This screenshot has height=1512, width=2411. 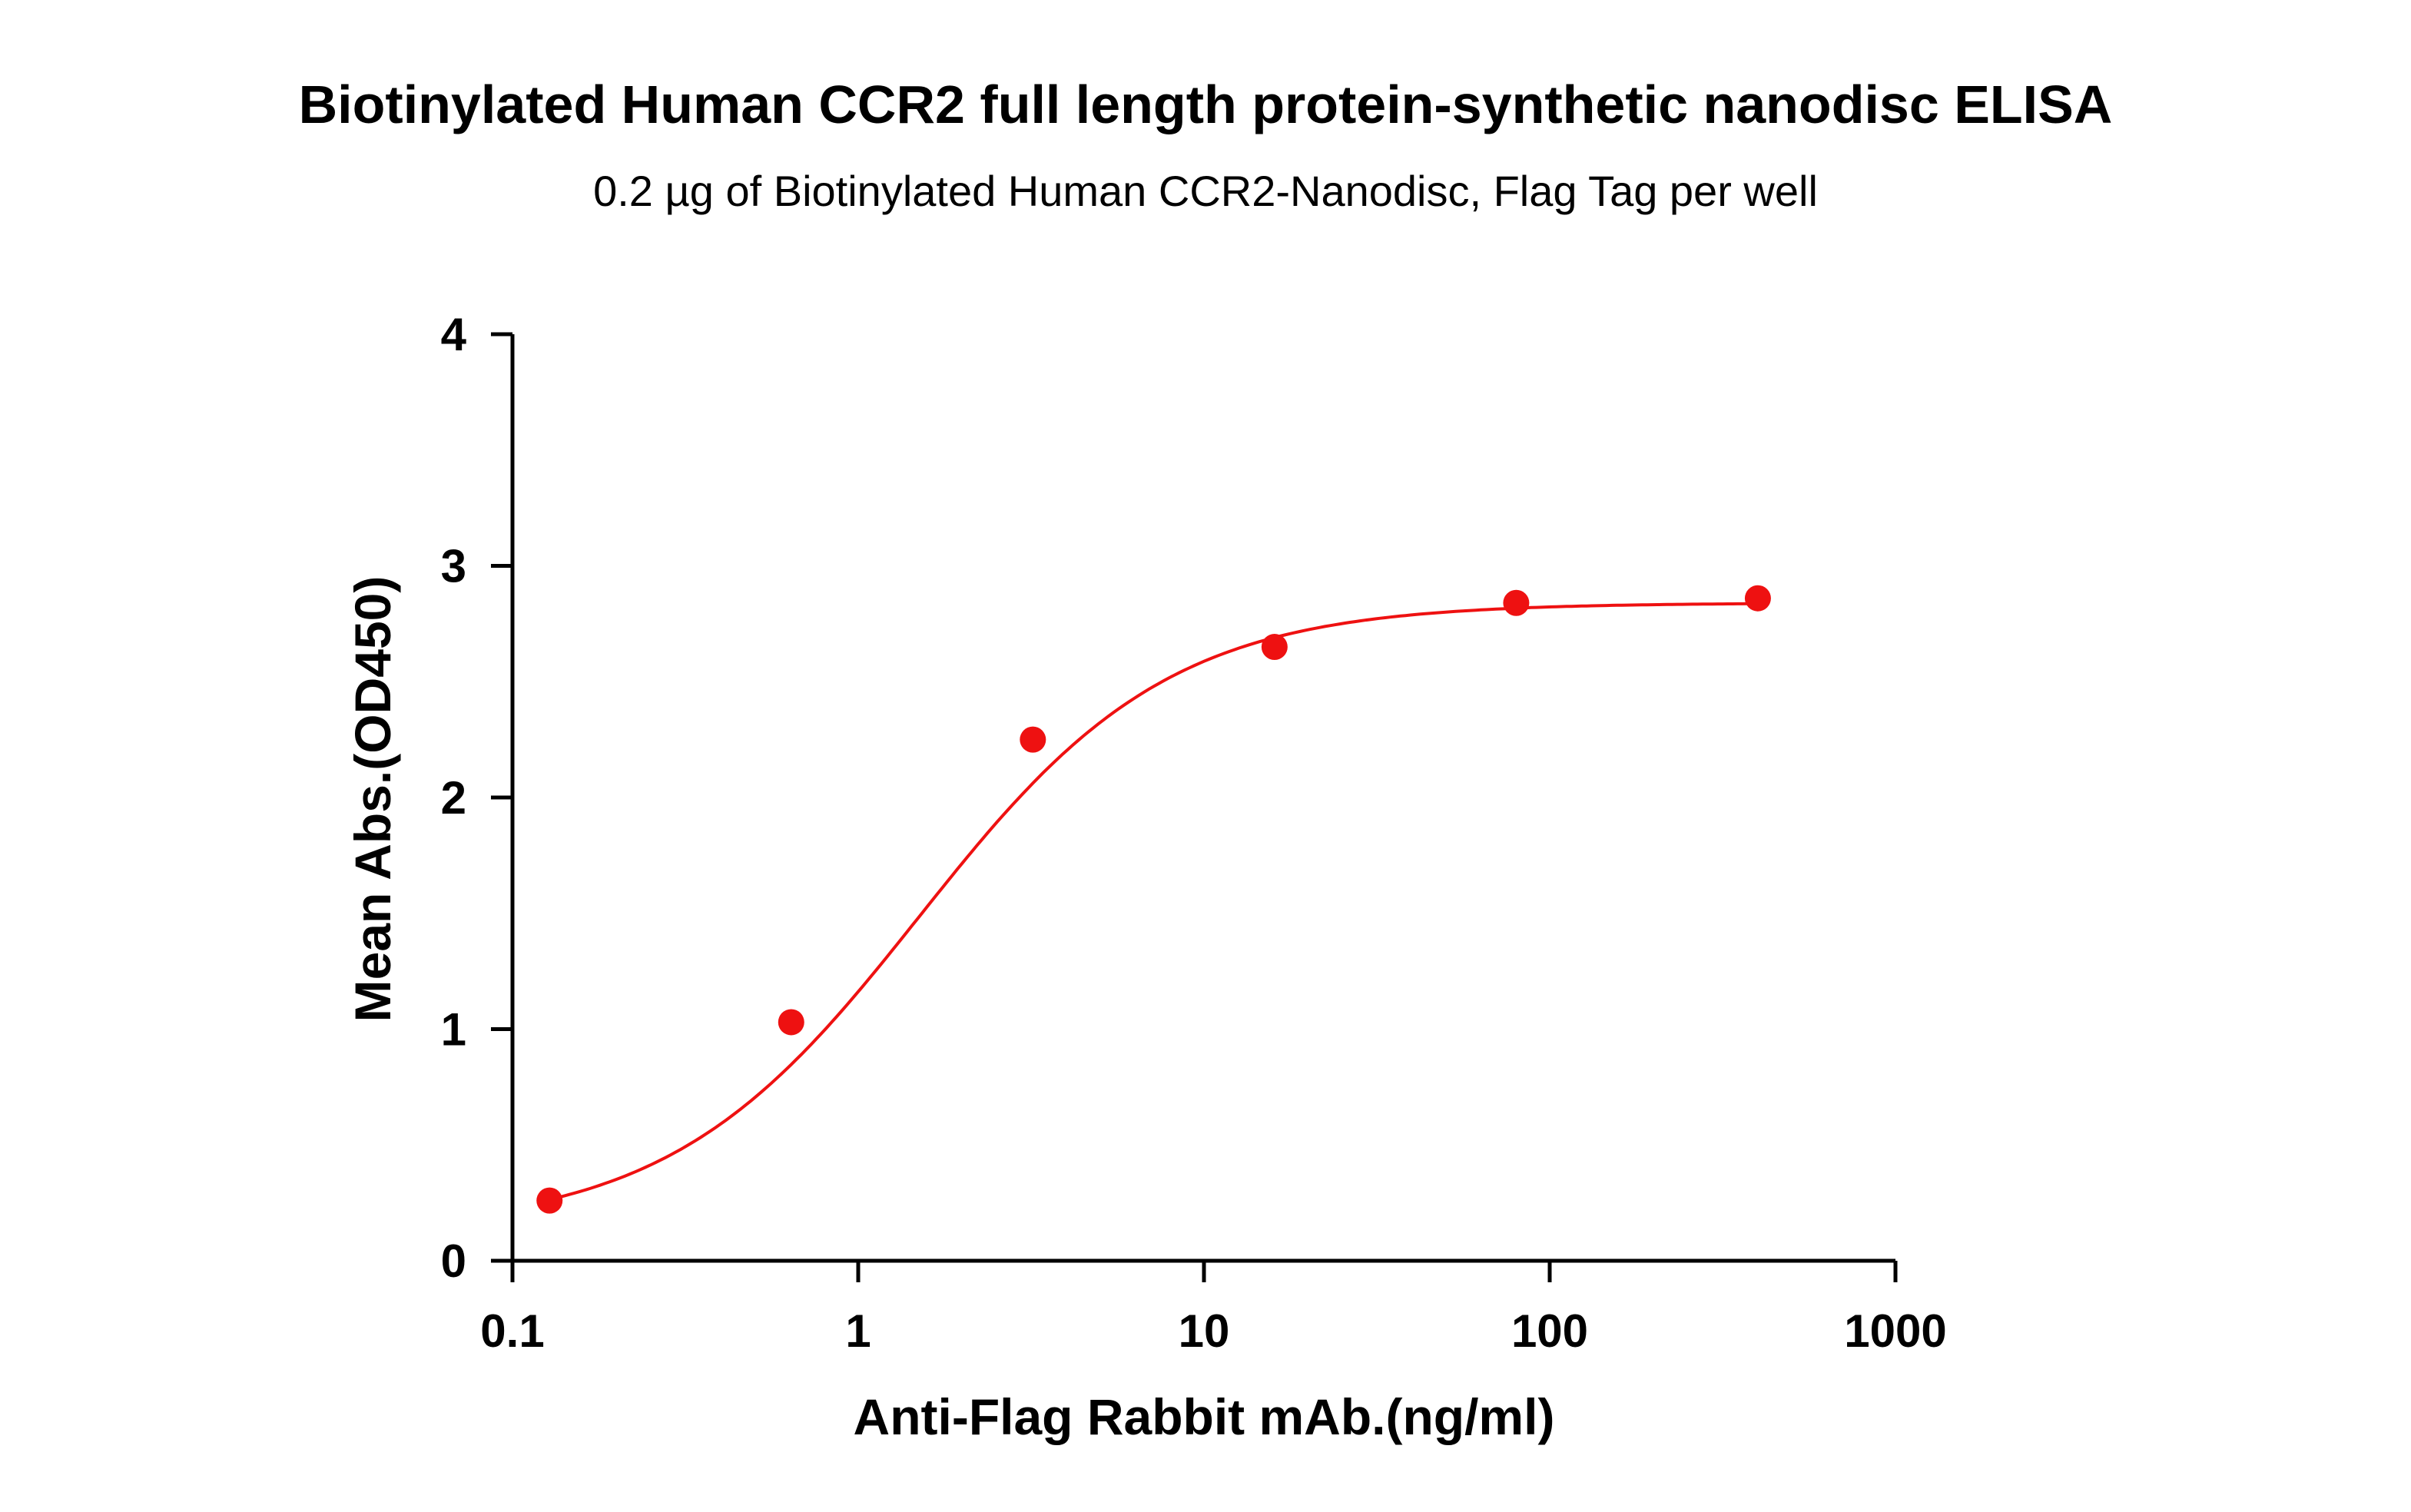 What do you see at coordinates (1549, 1331) in the screenshot?
I see `x-tick-label: 100` at bounding box center [1549, 1331].